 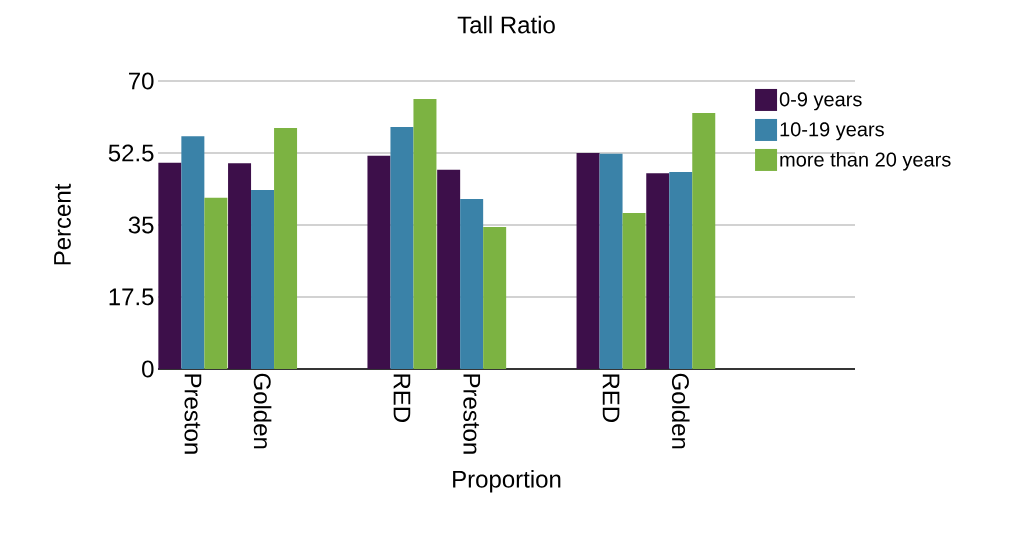 What do you see at coordinates (148, 369) in the screenshot?
I see `y-tick-label: 0` at bounding box center [148, 369].